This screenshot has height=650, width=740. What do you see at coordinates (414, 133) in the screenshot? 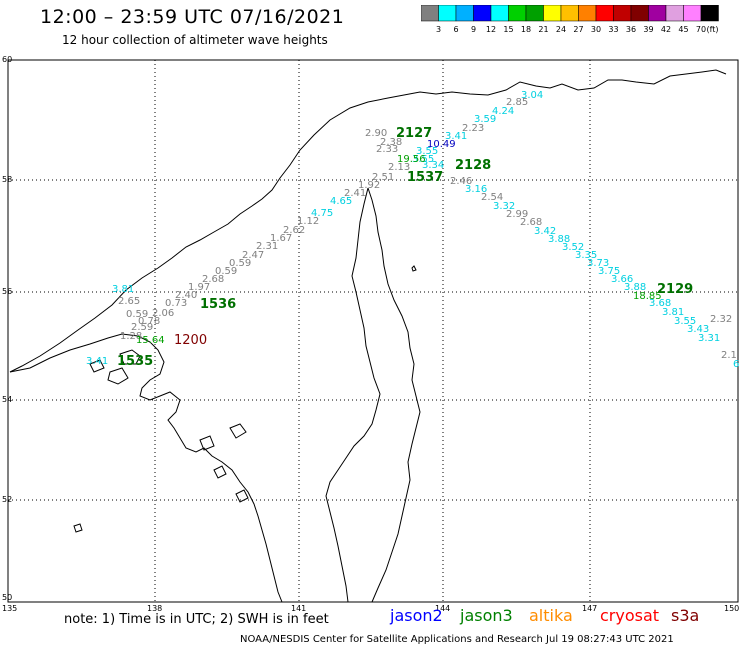
I see `pass-time-label: 2127` at bounding box center [414, 133].